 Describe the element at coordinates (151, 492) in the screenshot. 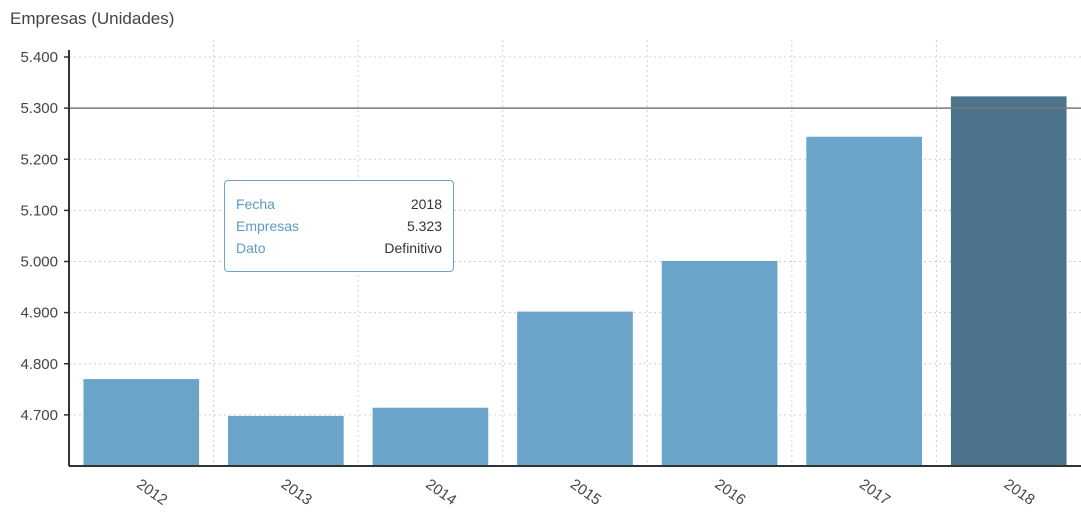

I see `x-tick-label: 2012` at that location.